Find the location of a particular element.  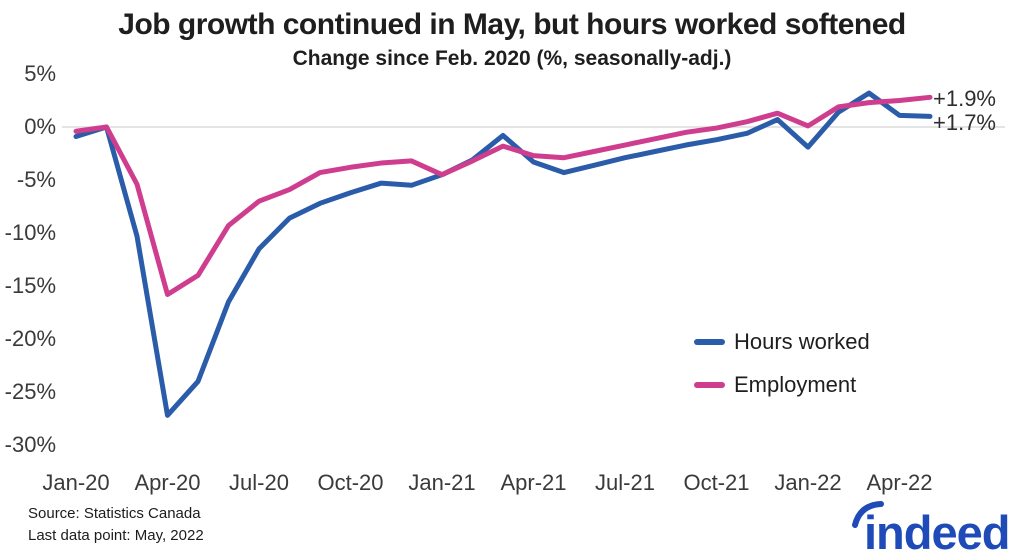

indeed-logo-text: indeed is located at coordinates (936, 532).